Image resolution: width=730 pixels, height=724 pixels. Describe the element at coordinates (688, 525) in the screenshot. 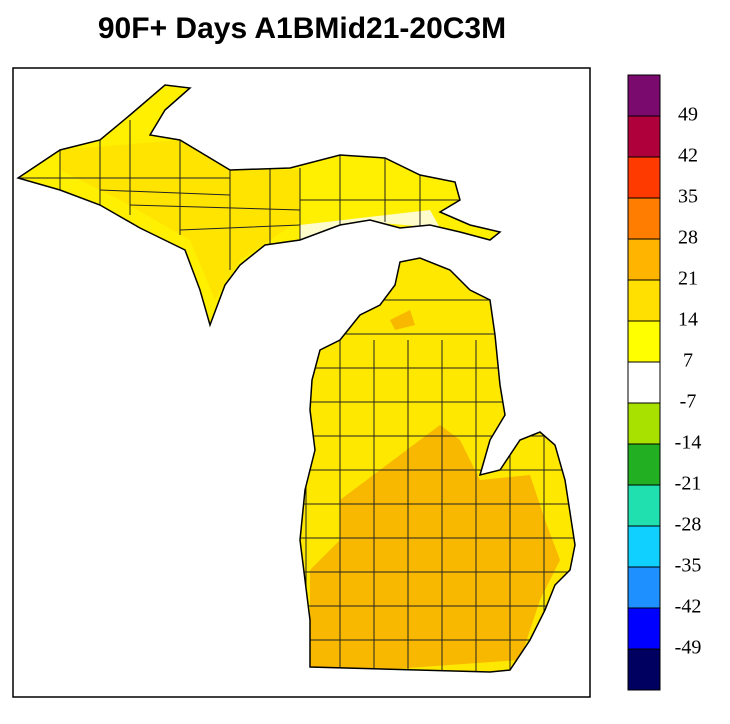

I see `colorbar-label: -28` at that location.